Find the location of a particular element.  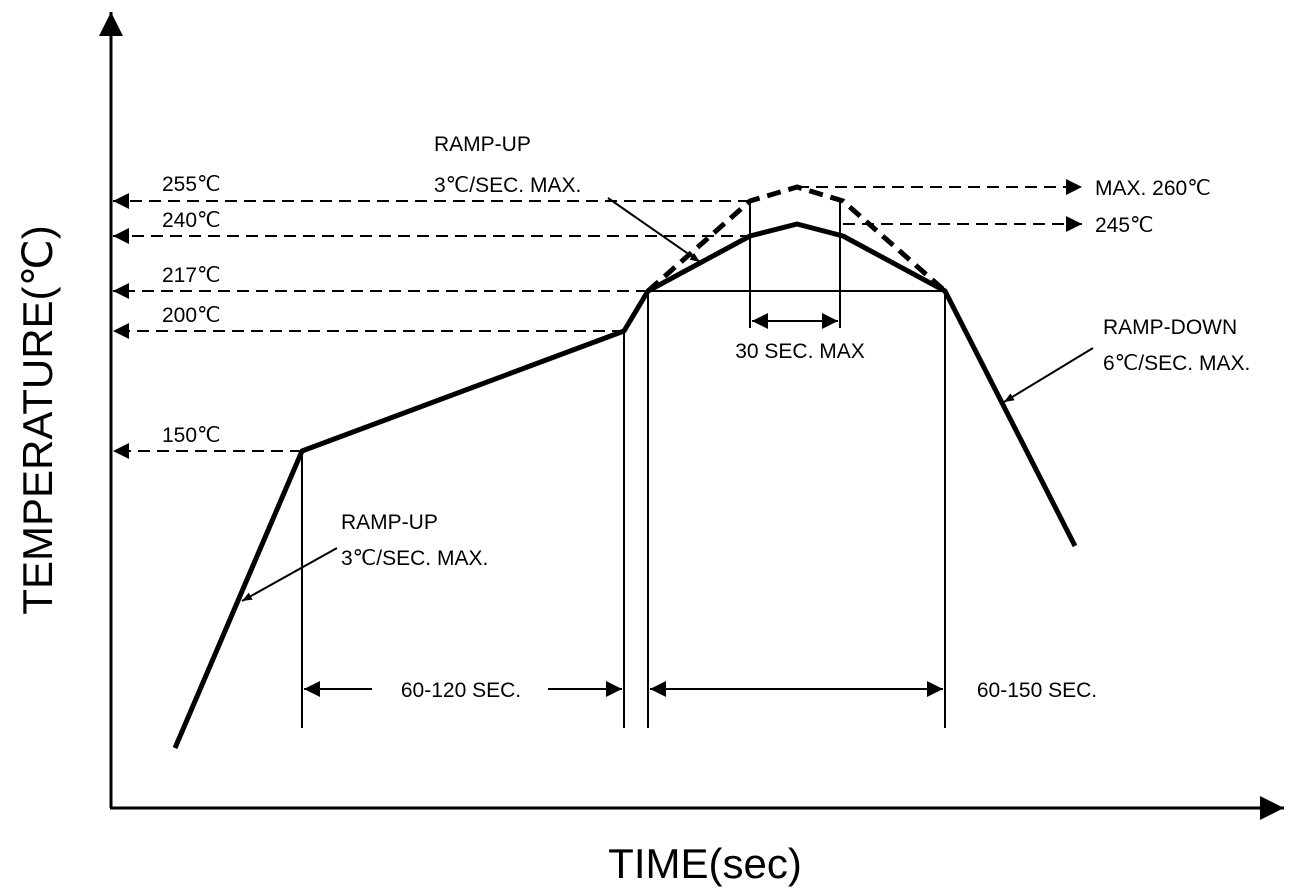

ramp-up-bottom-label-1: RAMP-UP is located at coordinates (389, 522).